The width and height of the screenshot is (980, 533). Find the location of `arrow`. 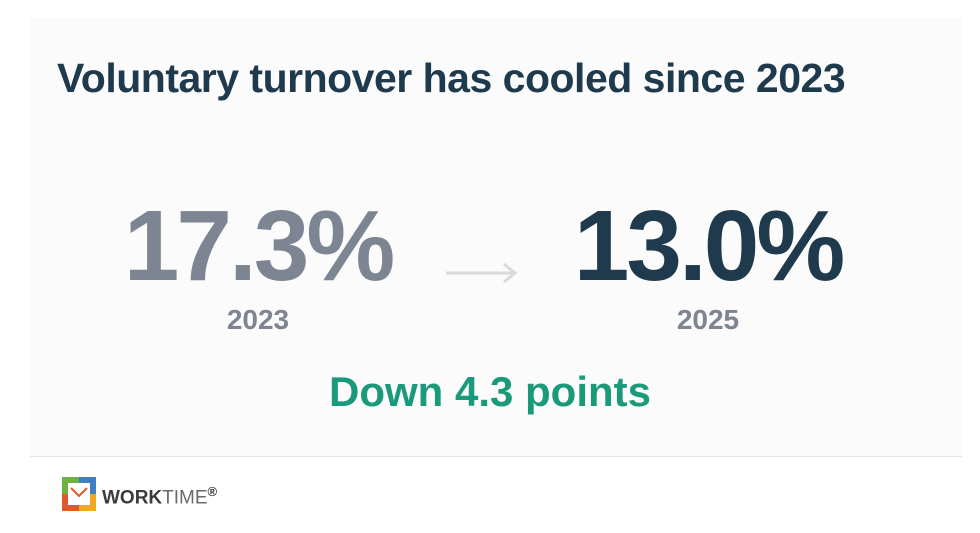

arrow is located at coordinates (482, 273).